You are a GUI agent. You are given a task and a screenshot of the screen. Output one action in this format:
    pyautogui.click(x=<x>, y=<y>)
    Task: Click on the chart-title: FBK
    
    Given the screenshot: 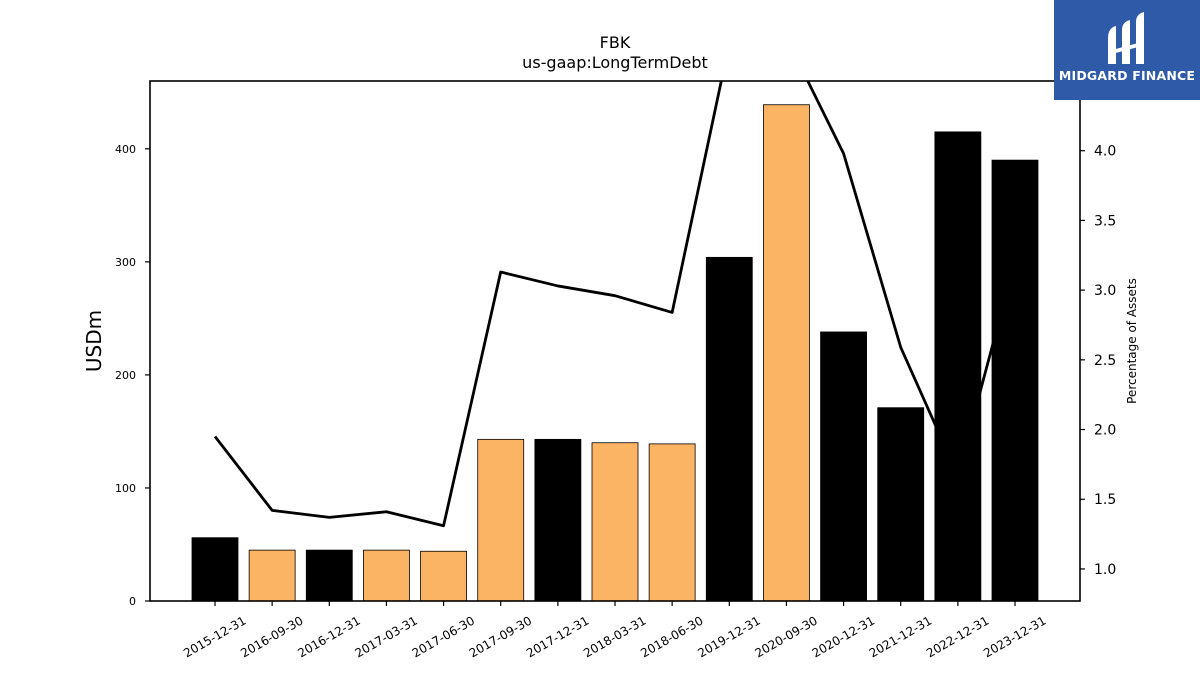 What is the action you would take?
    pyautogui.click(x=615, y=42)
    